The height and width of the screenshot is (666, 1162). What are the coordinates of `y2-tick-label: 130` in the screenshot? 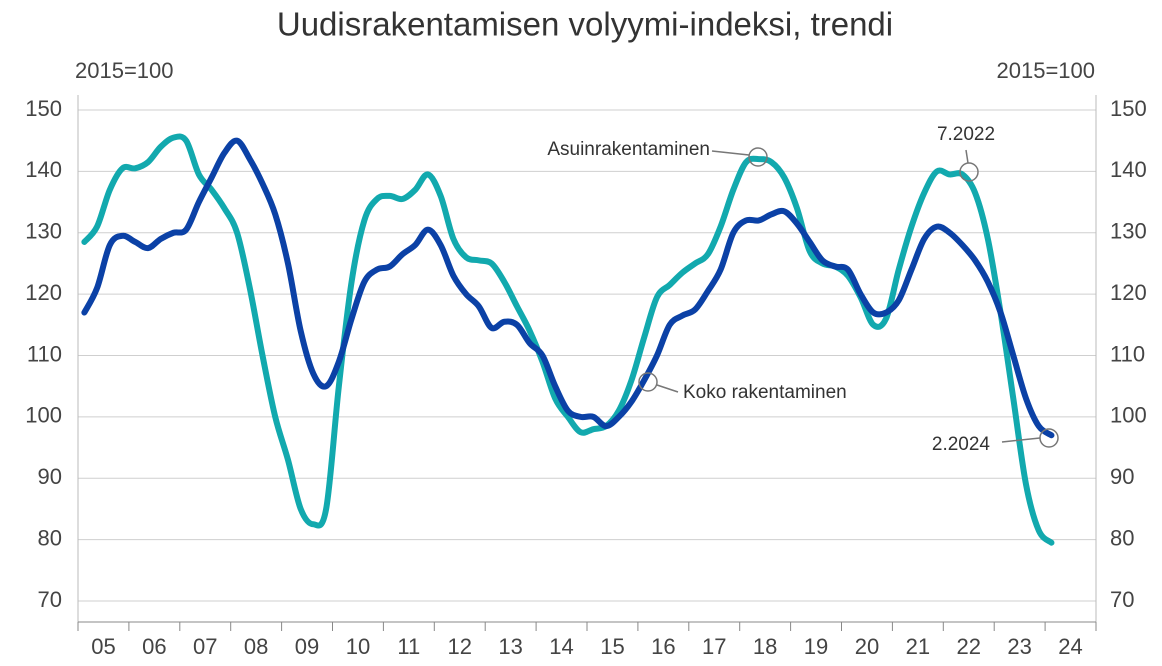 It's located at (1128, 231).